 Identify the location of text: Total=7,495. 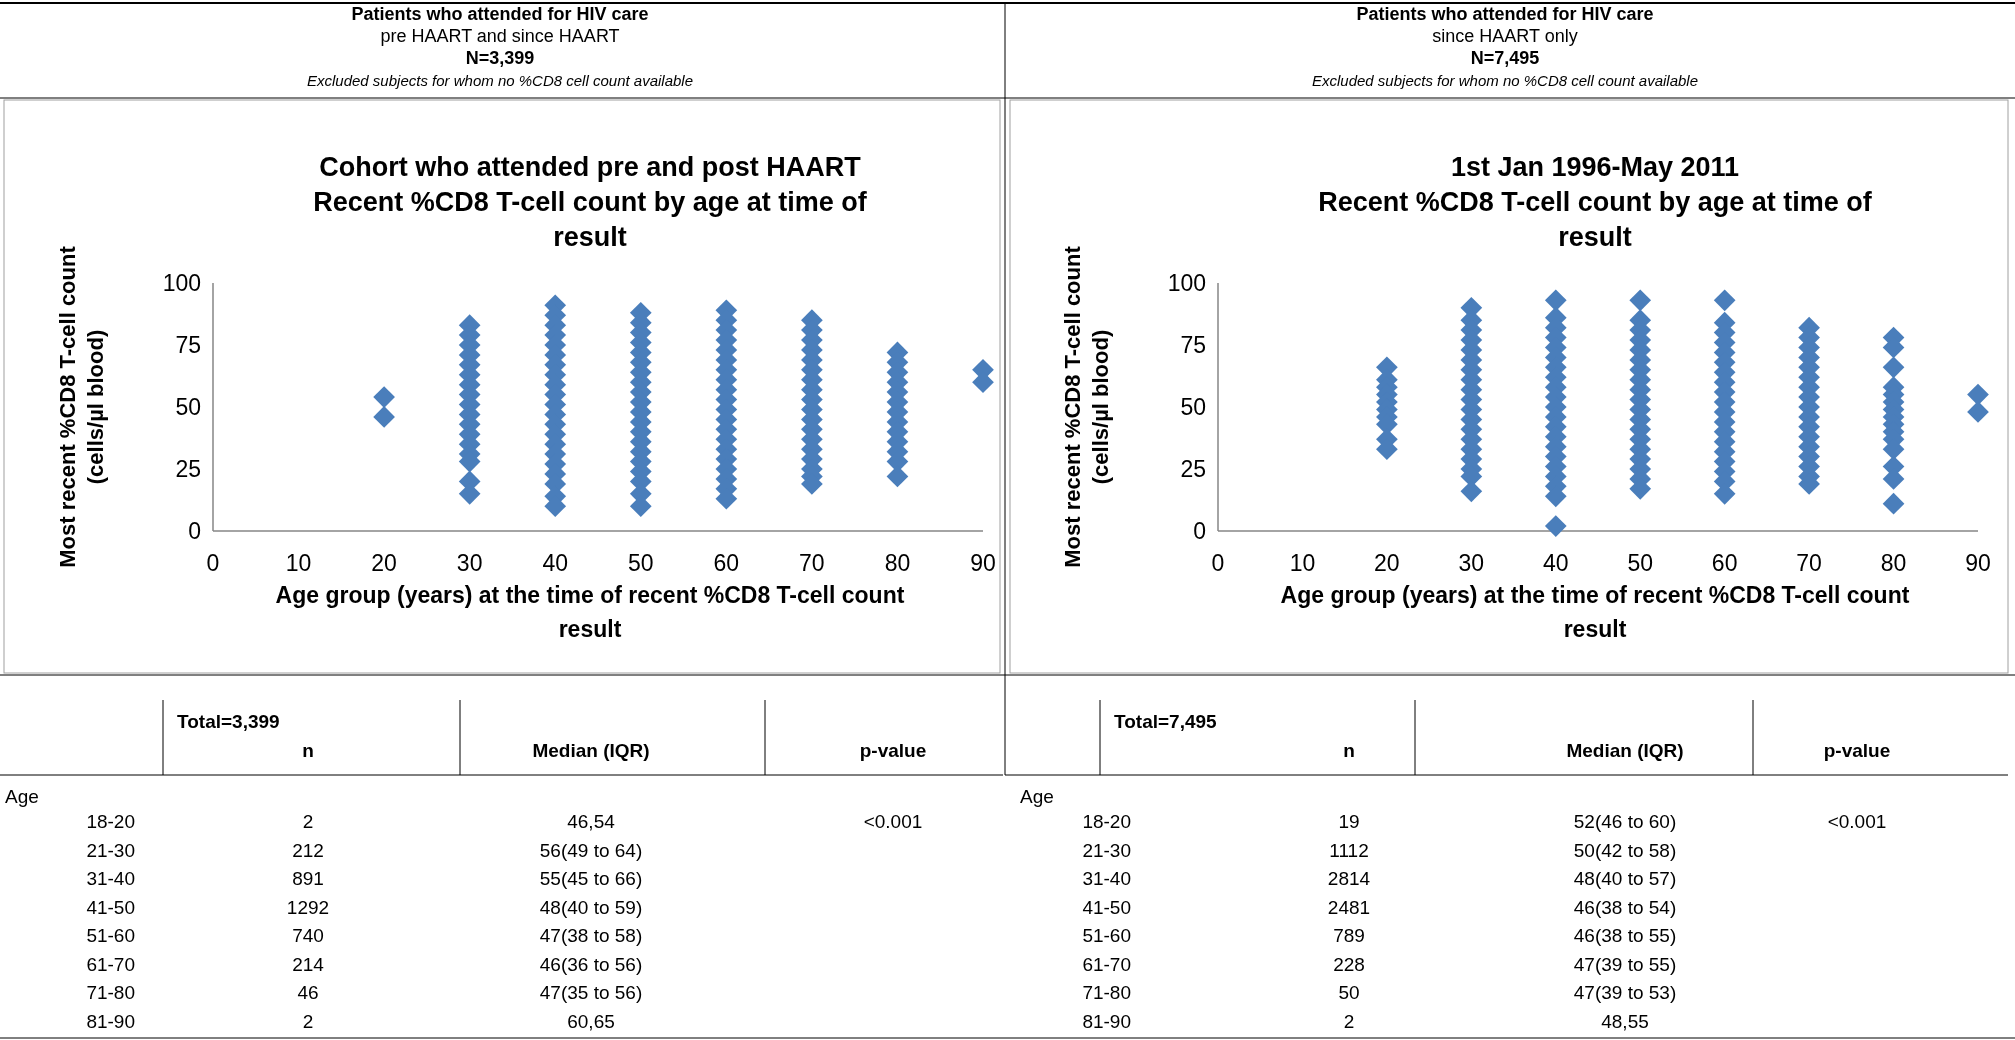
(1166, 721).